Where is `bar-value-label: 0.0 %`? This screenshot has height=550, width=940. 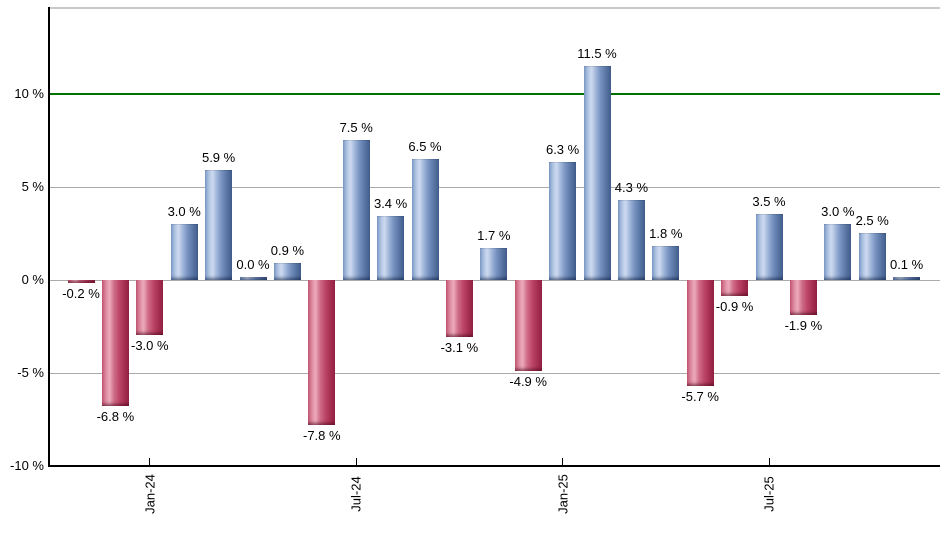 bar-value-label: 0.0 % is located at coordinates (253, 265).